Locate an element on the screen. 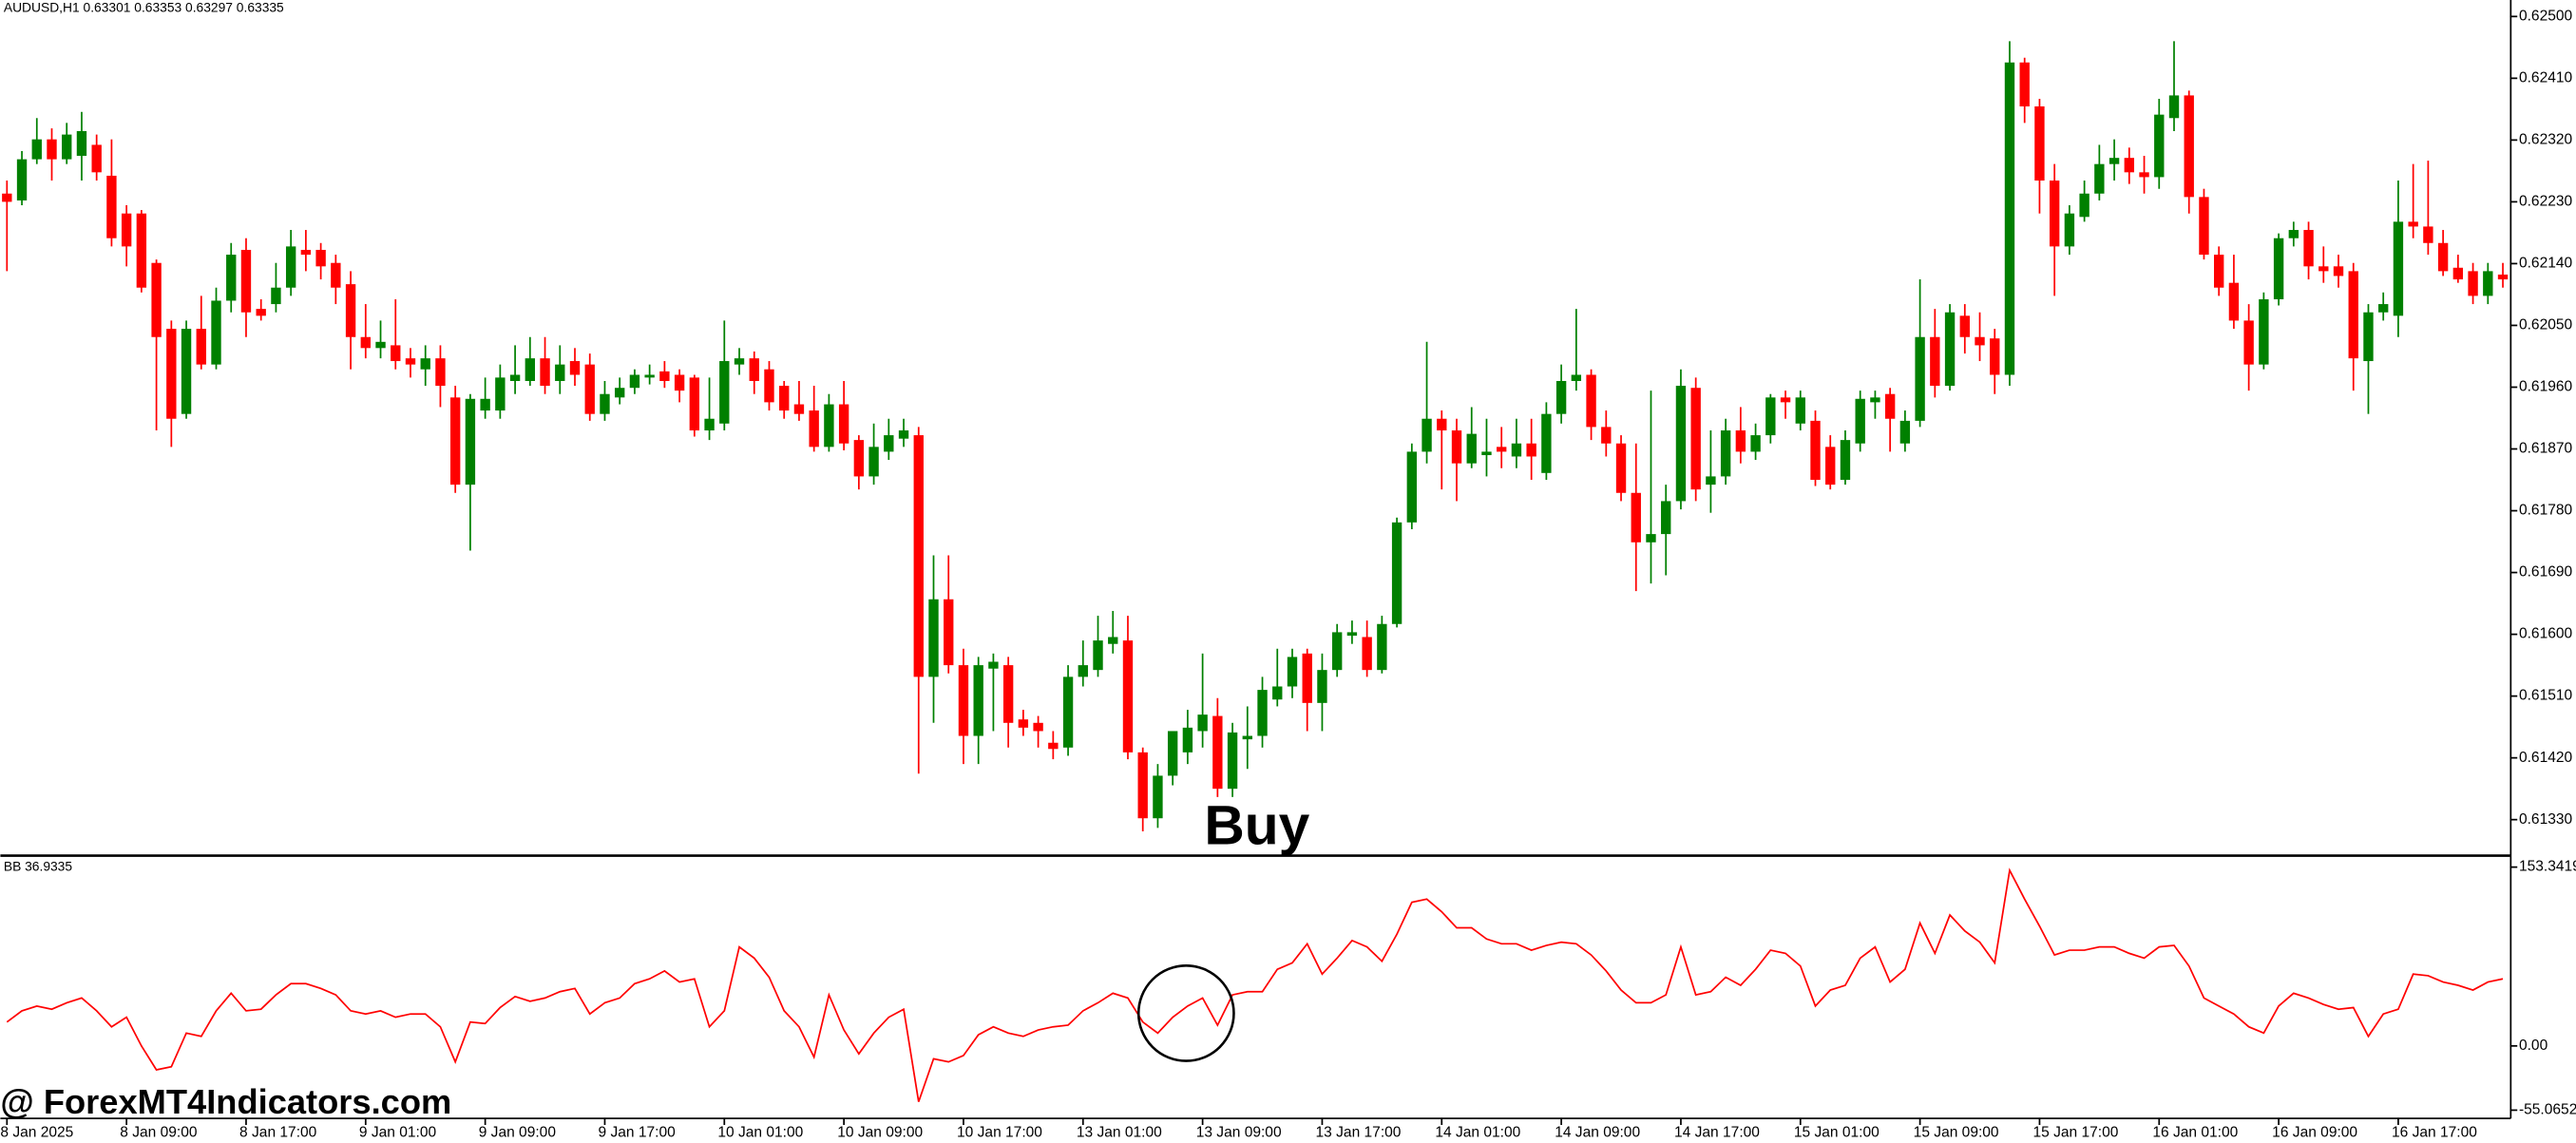 The width and height of the screenshot is (2576, 1143). x-tick-label: 10 Jan 17:00 is located at coordinates (1000, 1133).